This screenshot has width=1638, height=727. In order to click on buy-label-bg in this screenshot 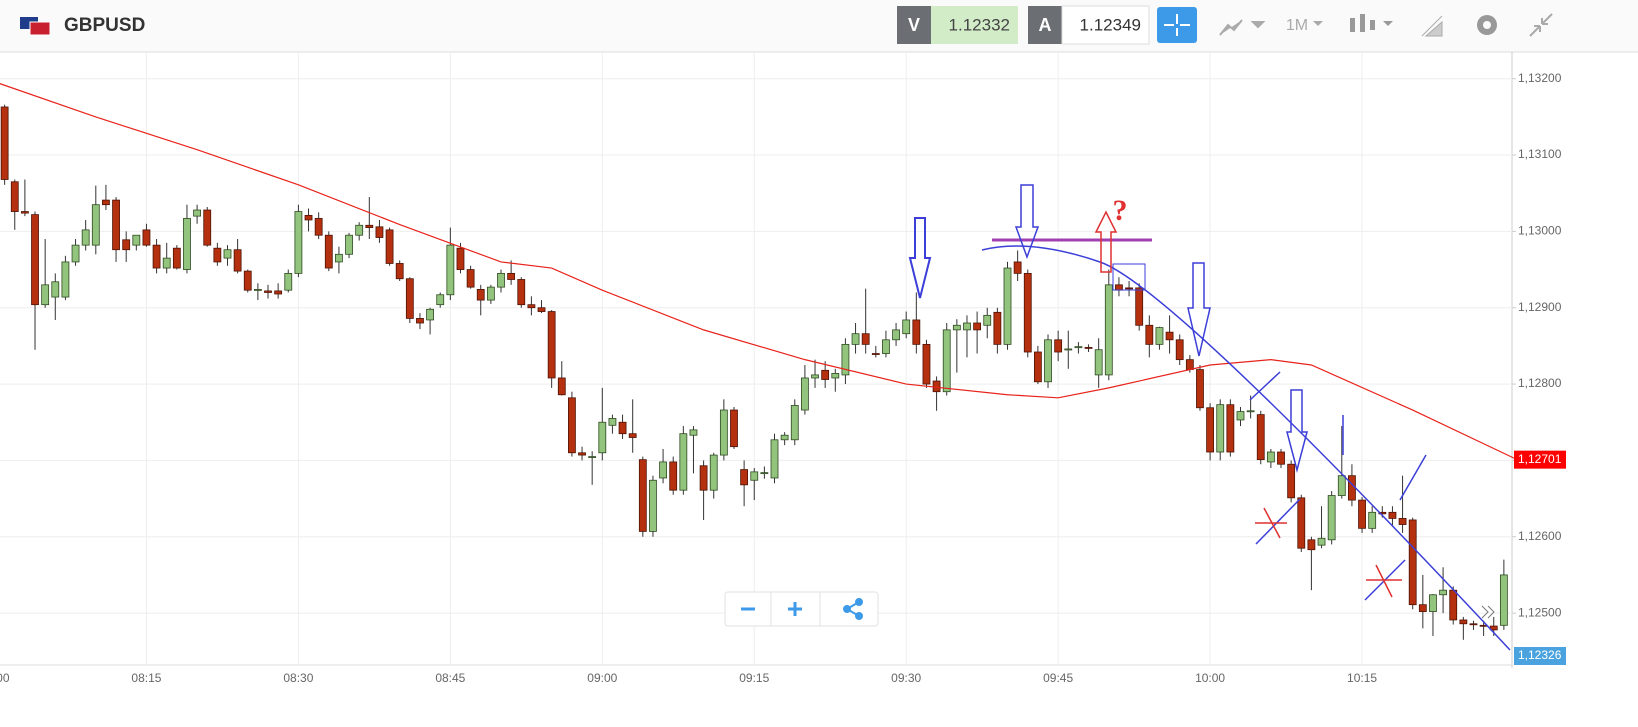, I will do `click(1045, 25)`.